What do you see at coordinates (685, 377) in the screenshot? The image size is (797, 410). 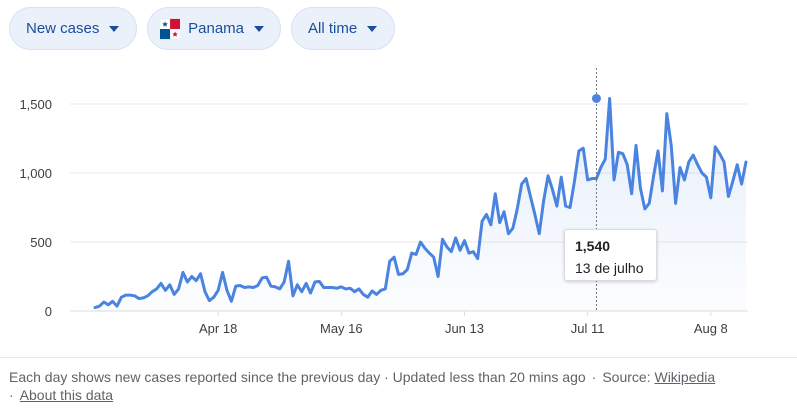 I see `source-link: Wikipedia` at bounding box center [685, 377].